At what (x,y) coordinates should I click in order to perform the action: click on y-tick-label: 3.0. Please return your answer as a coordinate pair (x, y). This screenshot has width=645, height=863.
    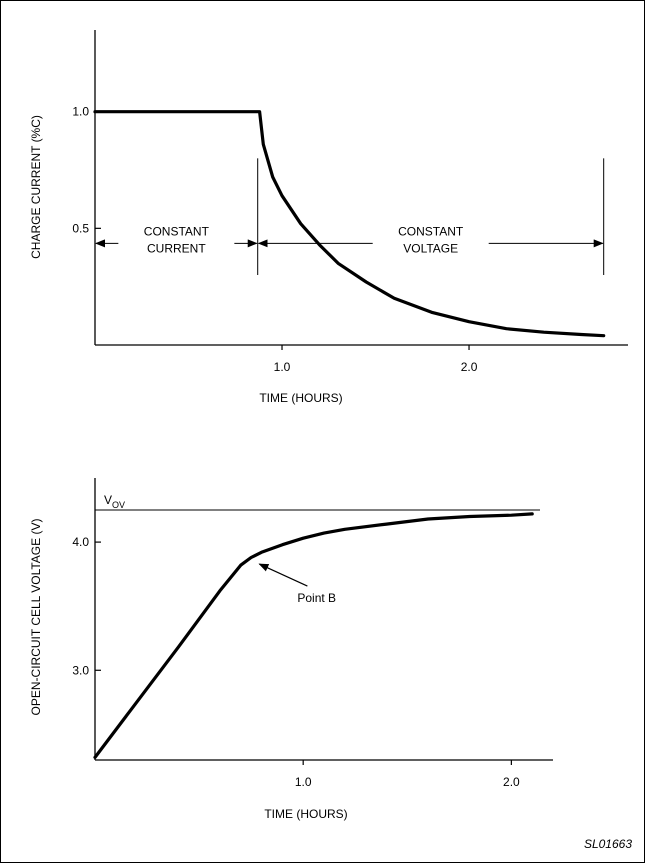
    Looking at the image, I should click on (80, 670).